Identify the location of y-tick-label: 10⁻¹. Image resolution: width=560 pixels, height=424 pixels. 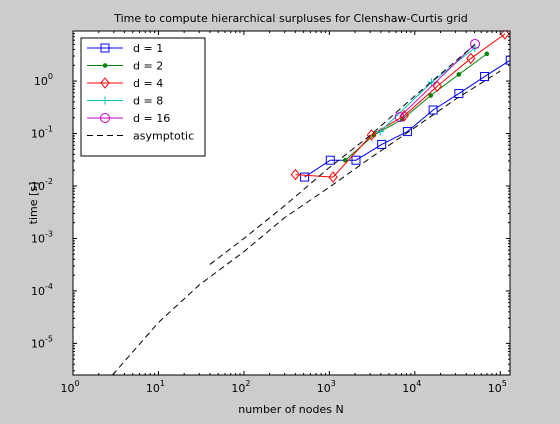
(42, 133).